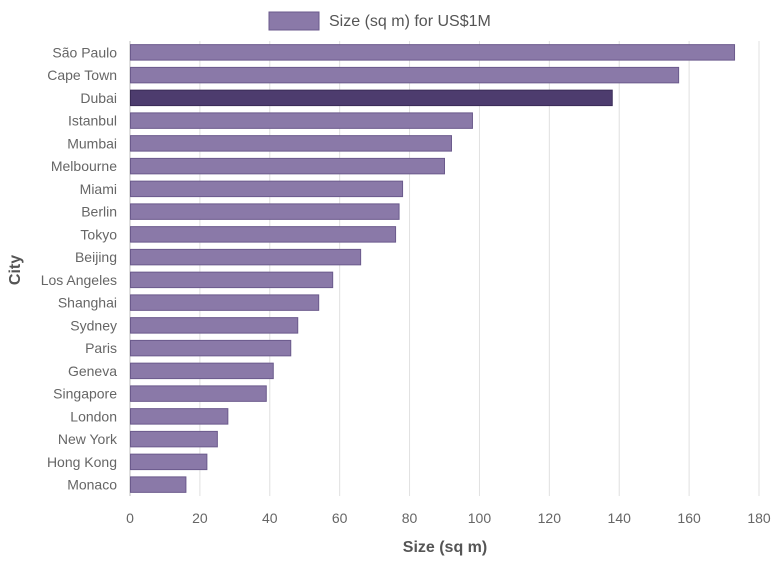 This screenshot has width=775, height=562. Describe the element at coordinates (301, 120) in the screenshot. I see `bar-istanbul` at that location.